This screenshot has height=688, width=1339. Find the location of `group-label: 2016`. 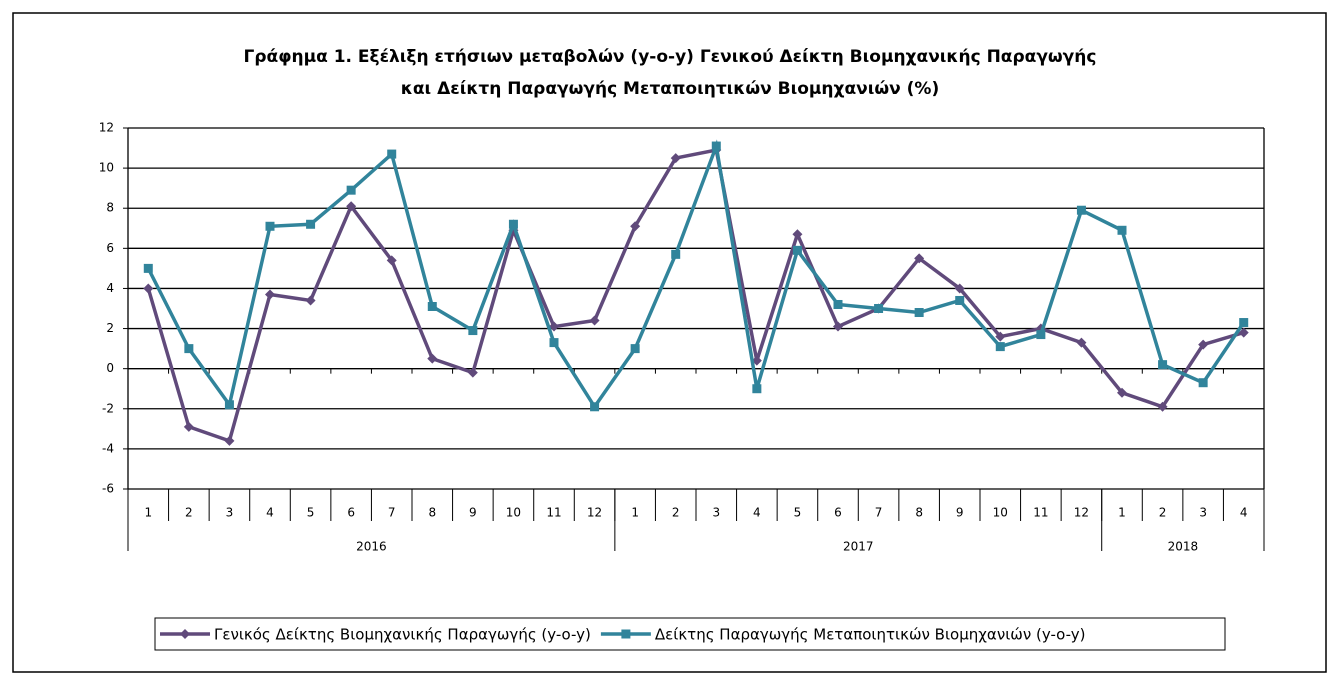

group-label: 2016 is located at coordinates (371, 547).